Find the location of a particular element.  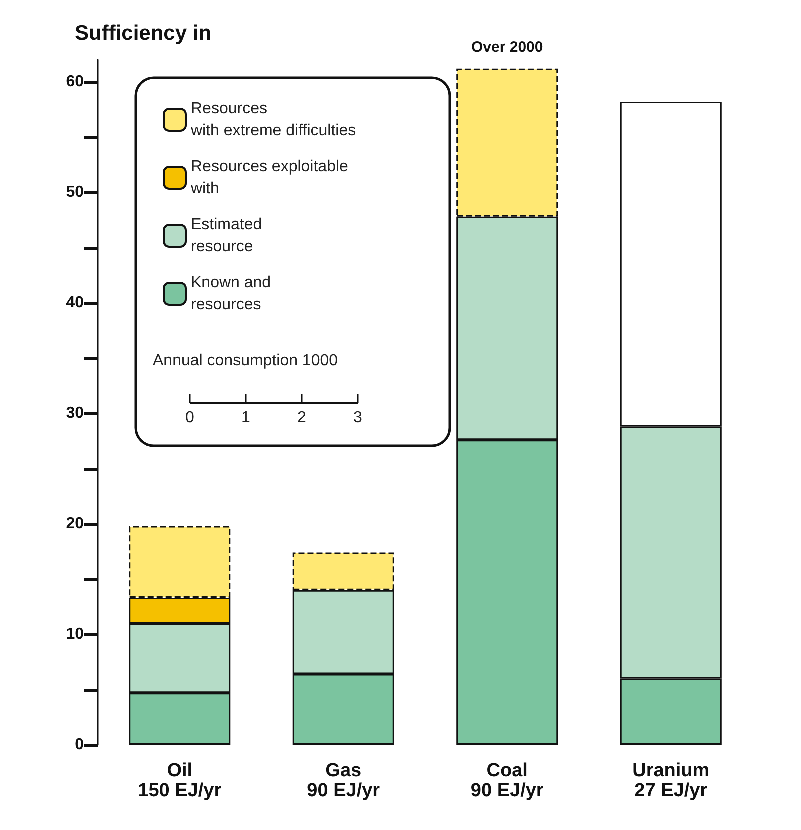

y-tick-label: 30 is located at coordinates (75, 413).